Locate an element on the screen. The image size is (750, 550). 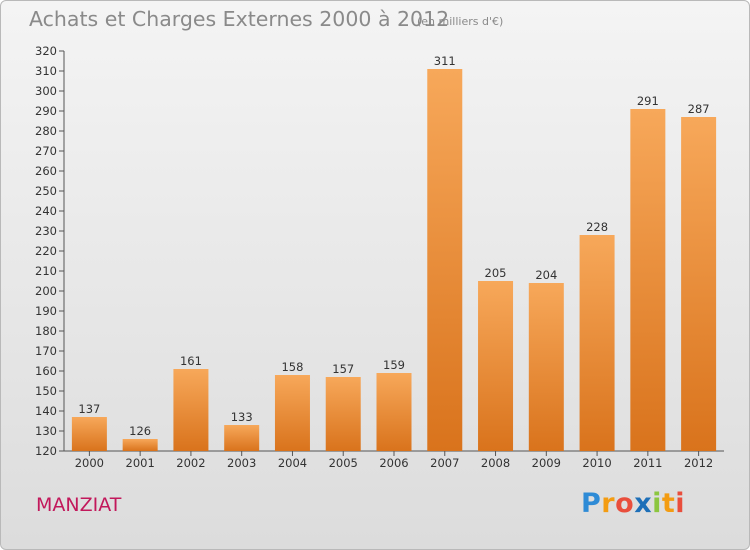
data-label: 204 is located at coordinates (546, 275).